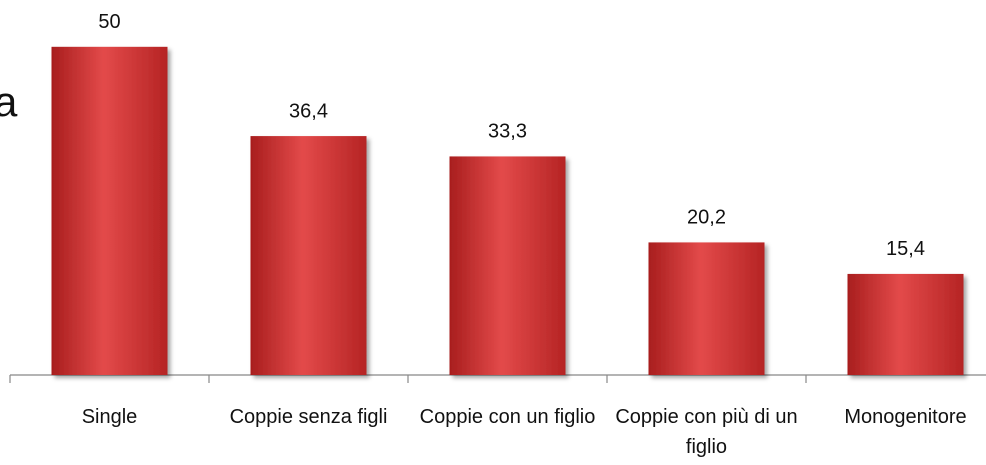 The width and height of the screenshot is (986, 465). I want to click on label-line: Single, so click(110, 417).